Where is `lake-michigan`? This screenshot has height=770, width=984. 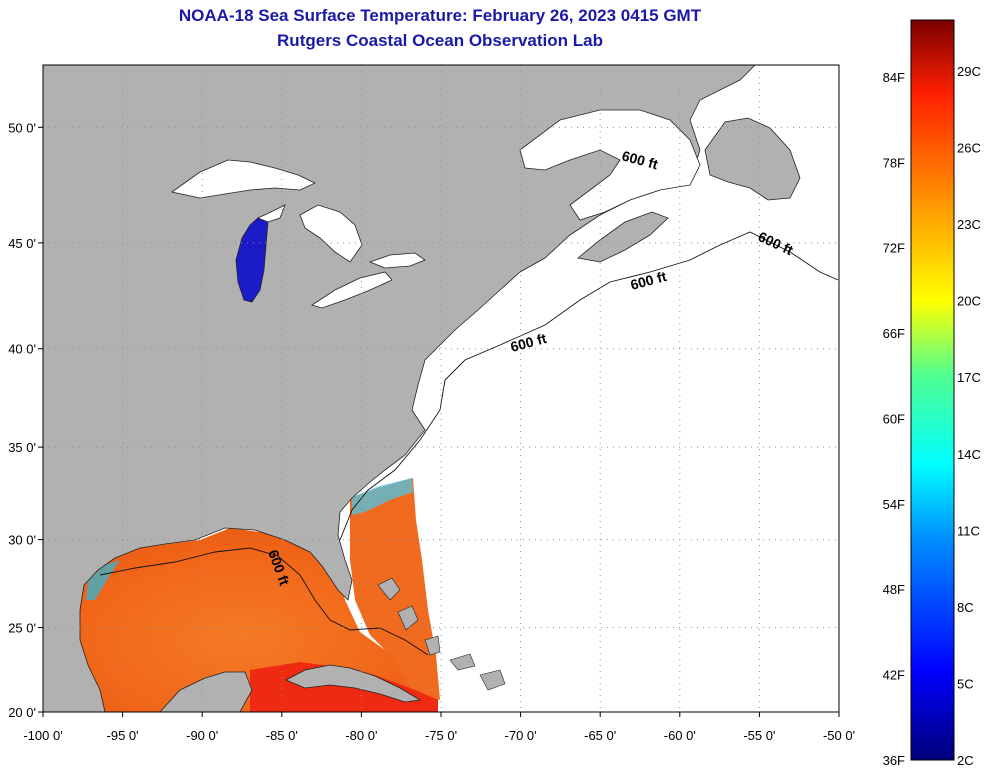 lake-michigan is located at coordinates (252, 260).